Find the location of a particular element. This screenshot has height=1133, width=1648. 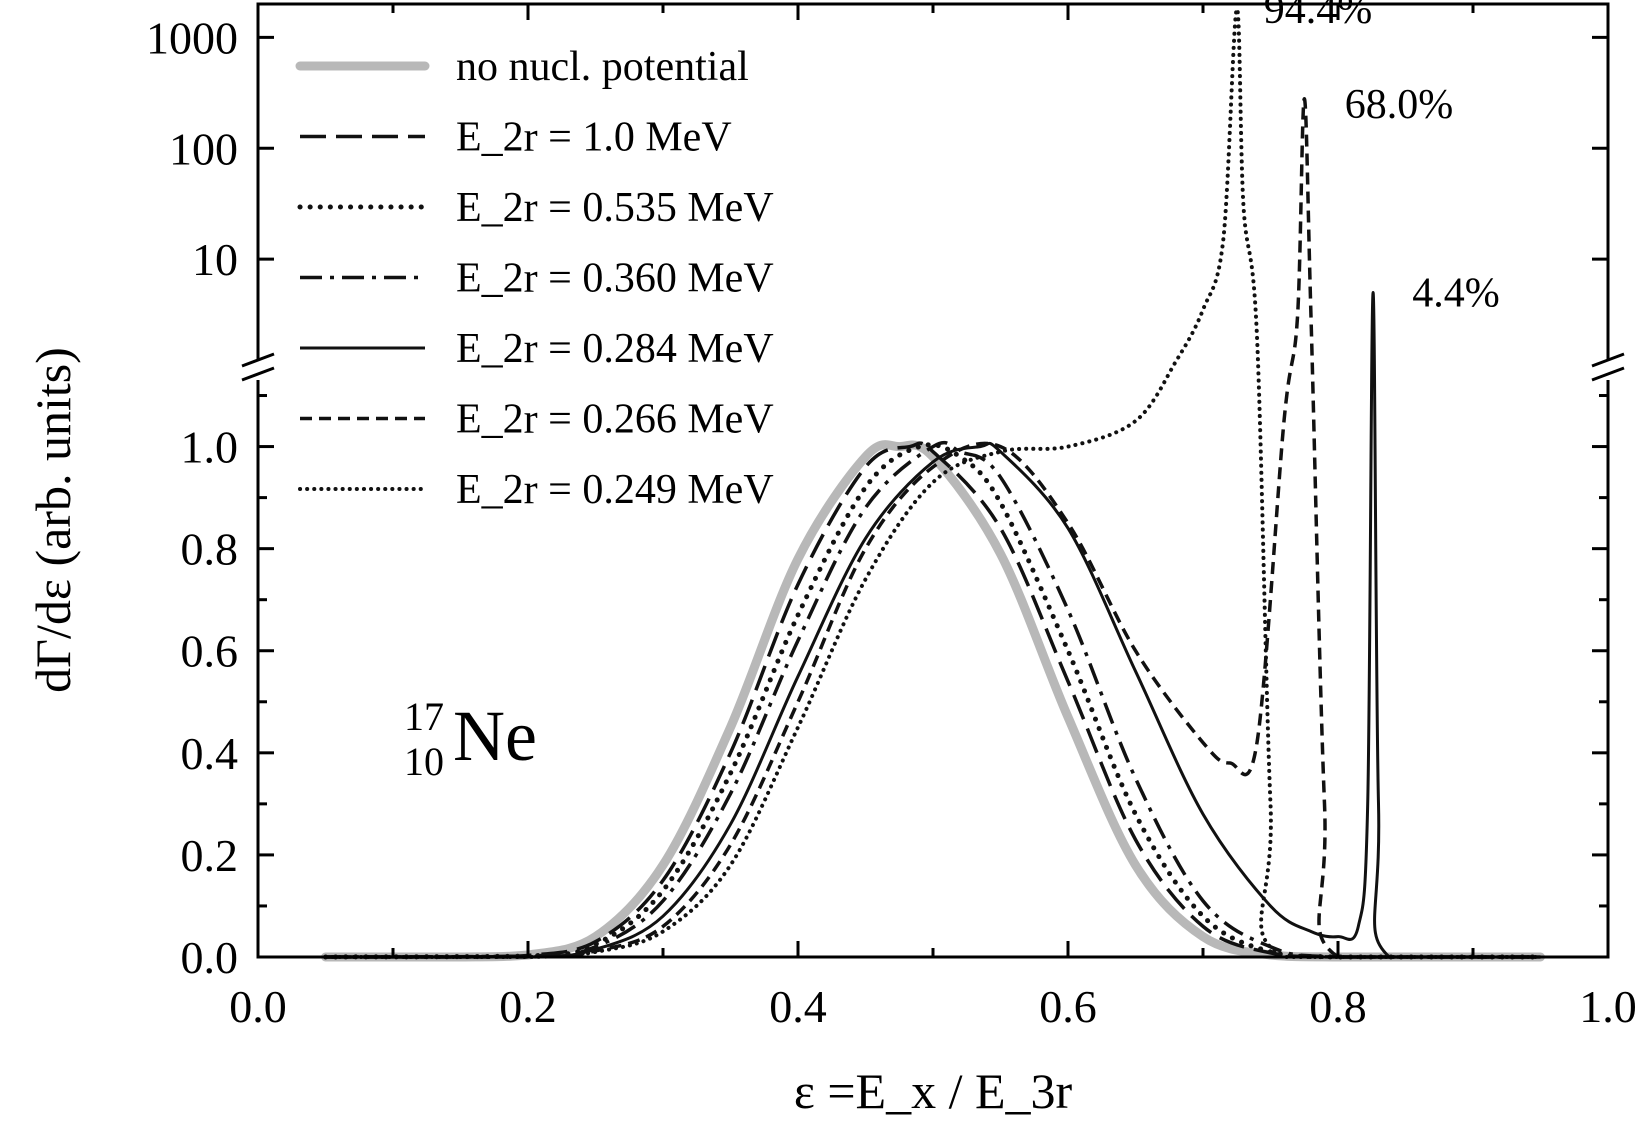

nucleus-mass-number: 17 is located at coordinates (424, 716).